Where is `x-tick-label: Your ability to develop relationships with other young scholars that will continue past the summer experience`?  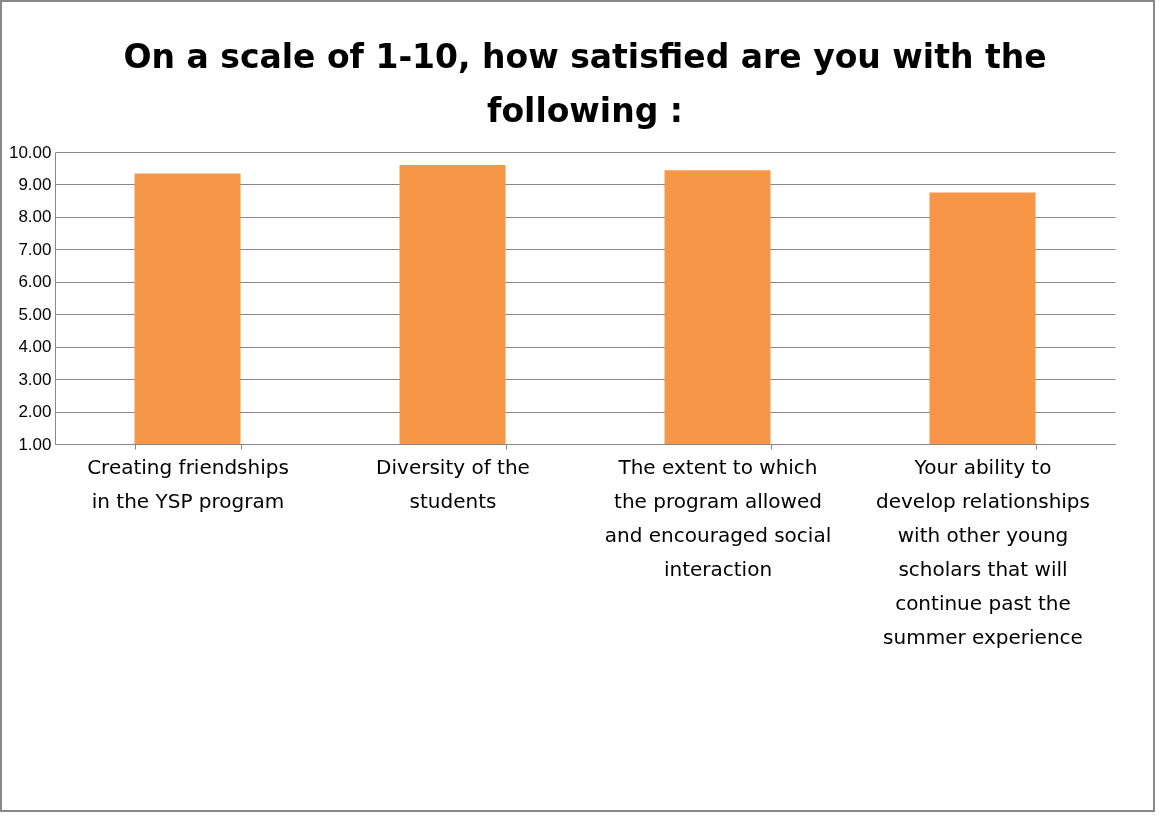
x-tick-label: Your ability to develop relationships with other young scholars that will continue past the summer experience is located at coordinates (983, 551).